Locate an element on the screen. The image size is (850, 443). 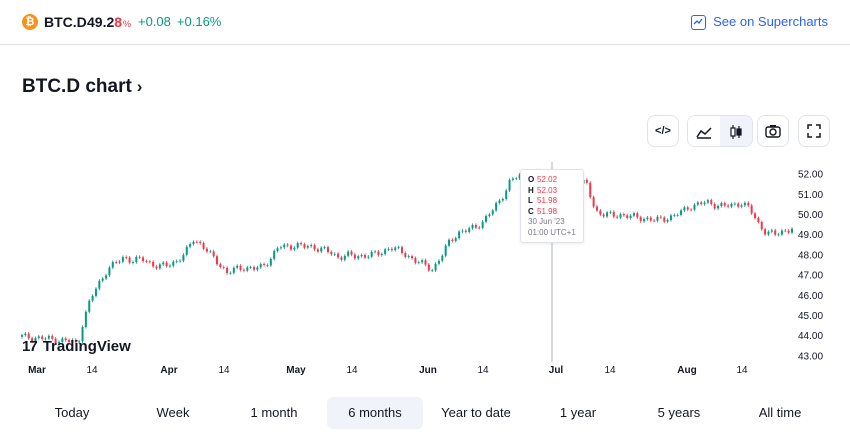
snapshot-button is located at coordinates (773, 131).